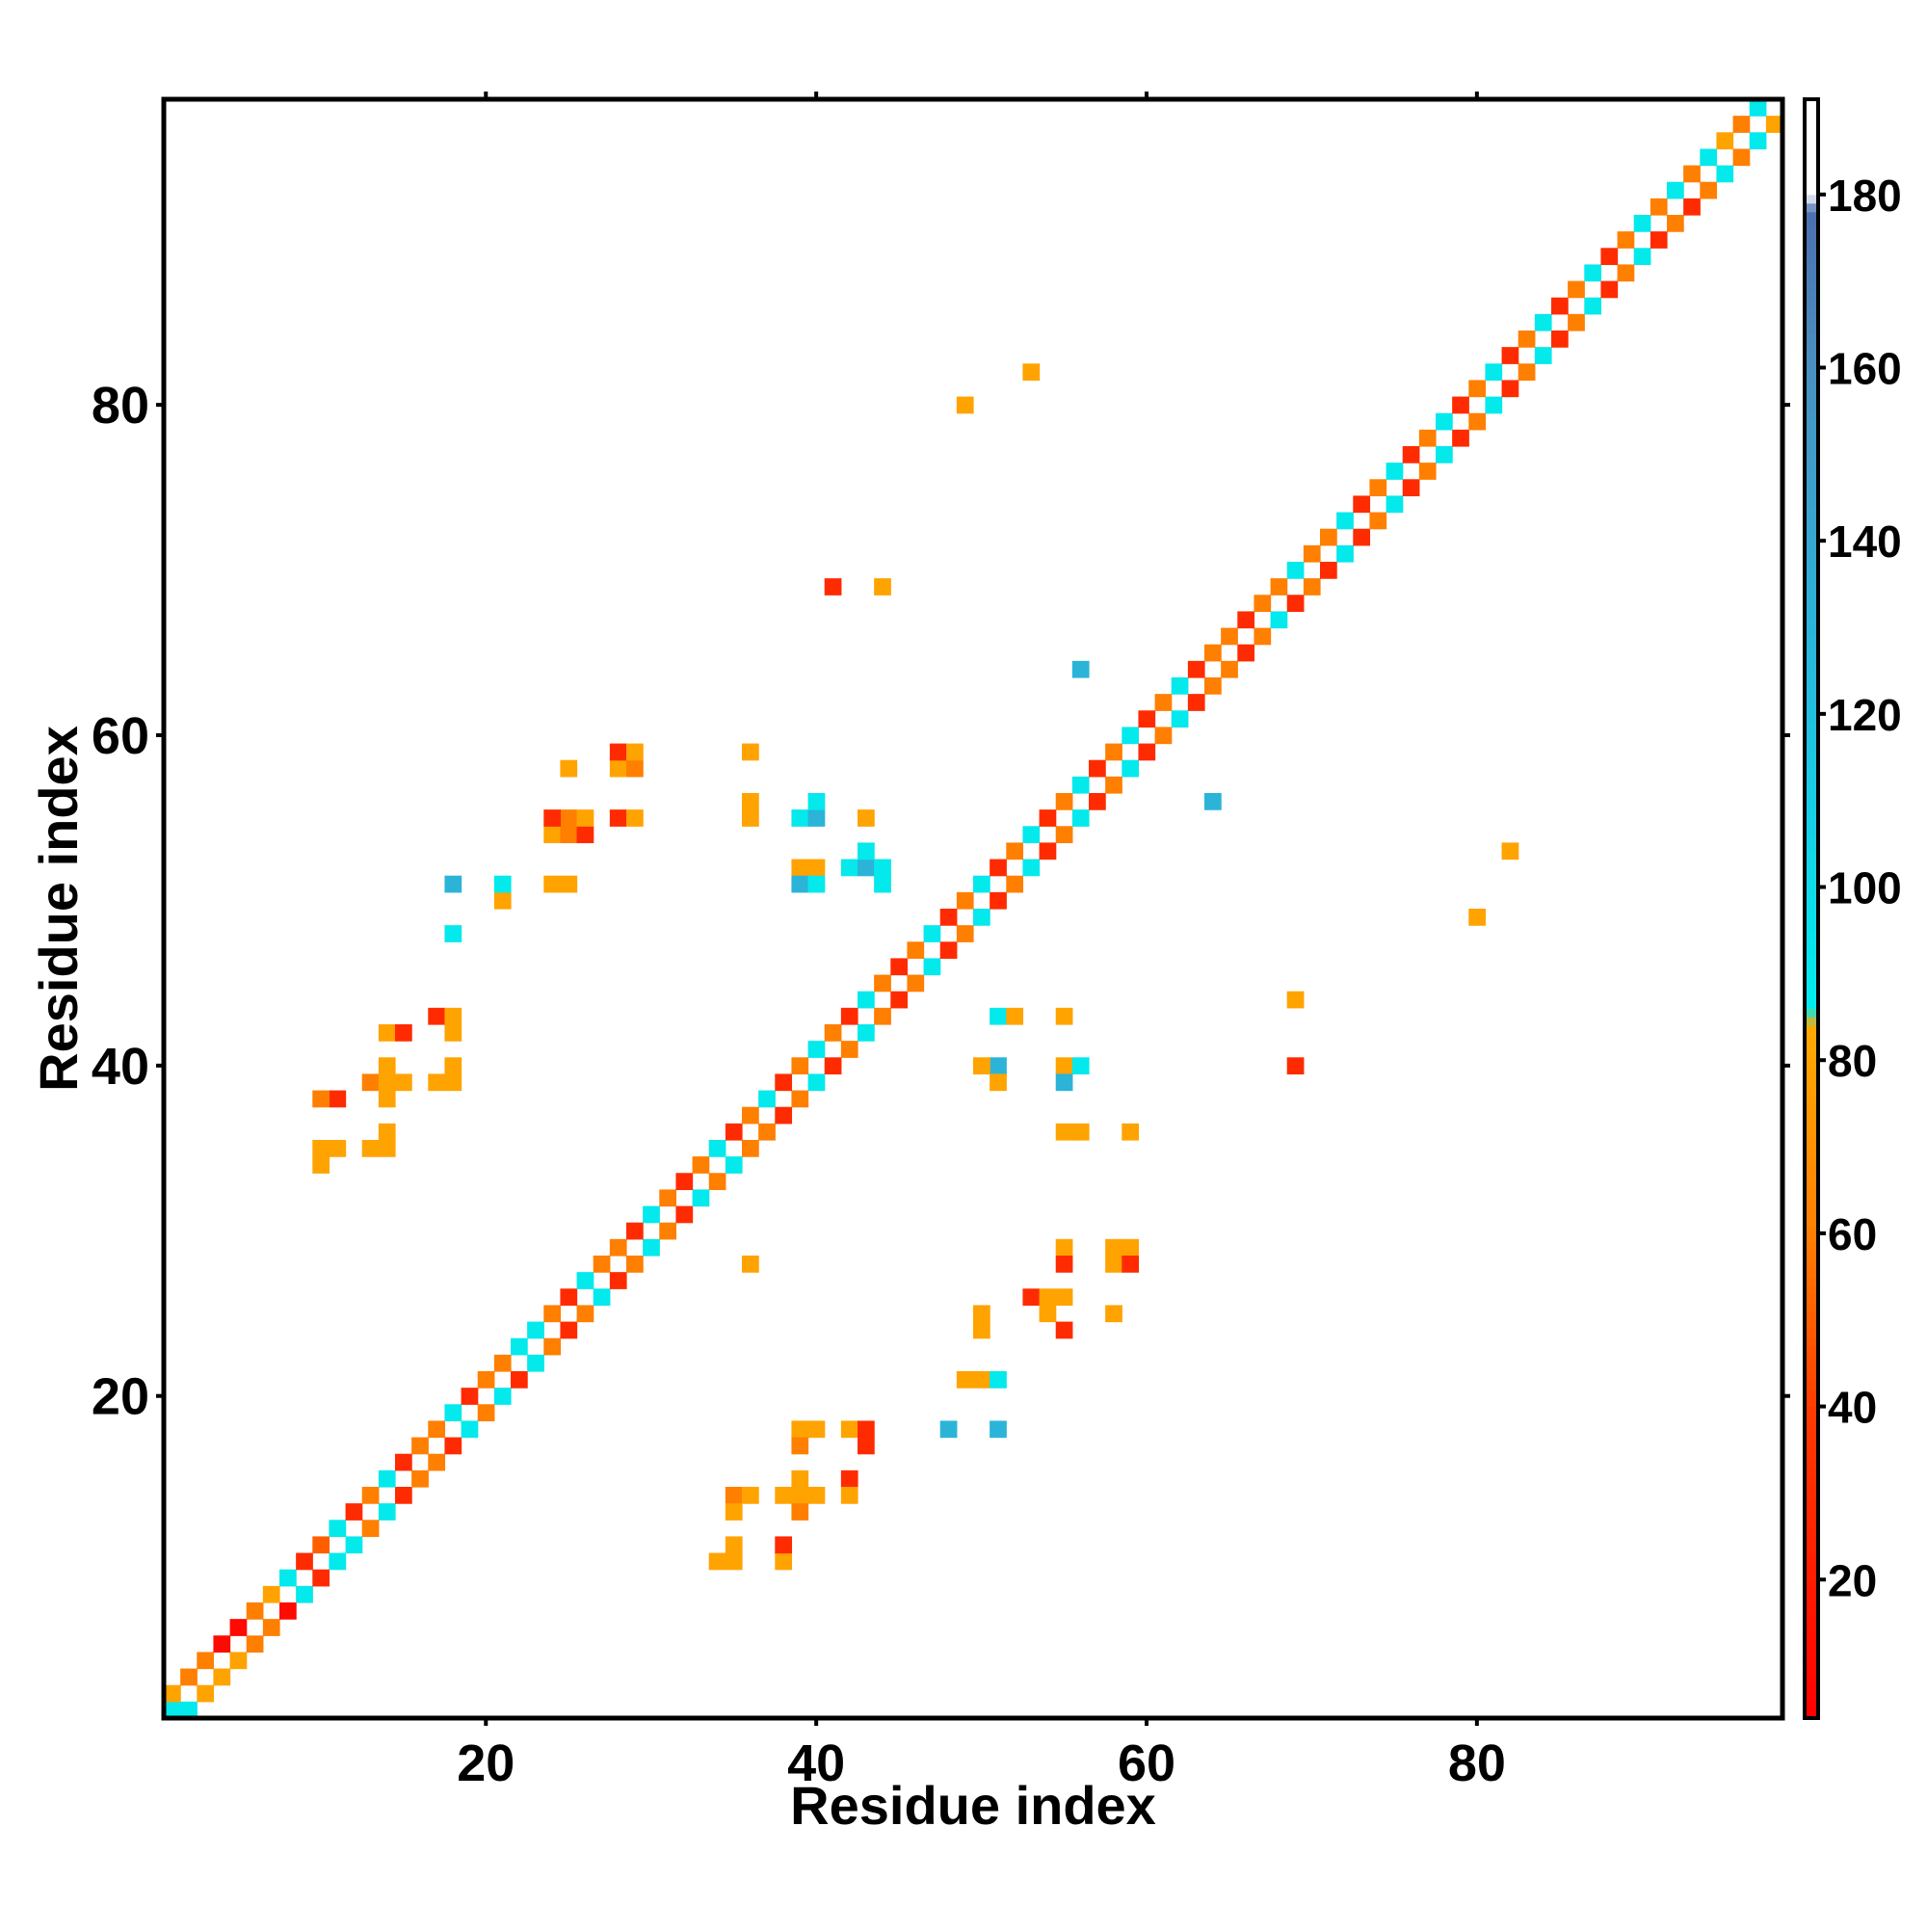 The width and height of the screenshot is (1927, 1932). What do you see at coordinates (1865, 715) in the screenshot?
I see `colorbar-tick-label: 120` at bounding box center [1865, 715].